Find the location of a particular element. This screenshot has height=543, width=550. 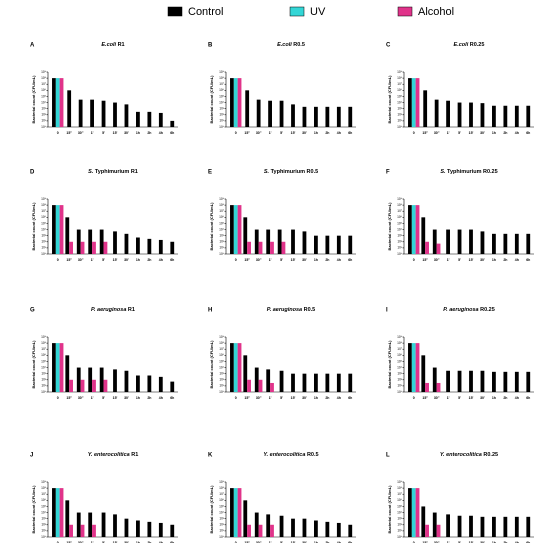

title-organism: E.coli is located at coordinates (108, 45).